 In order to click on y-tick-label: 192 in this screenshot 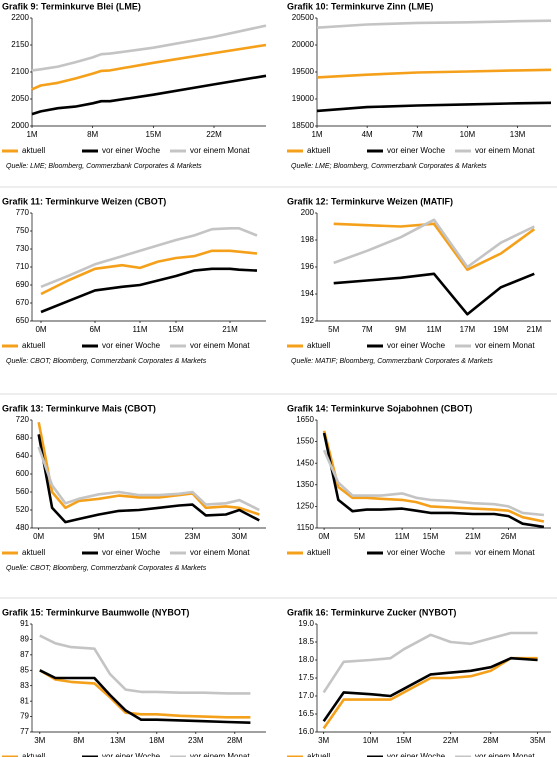, I will do `click(308, 320)`.